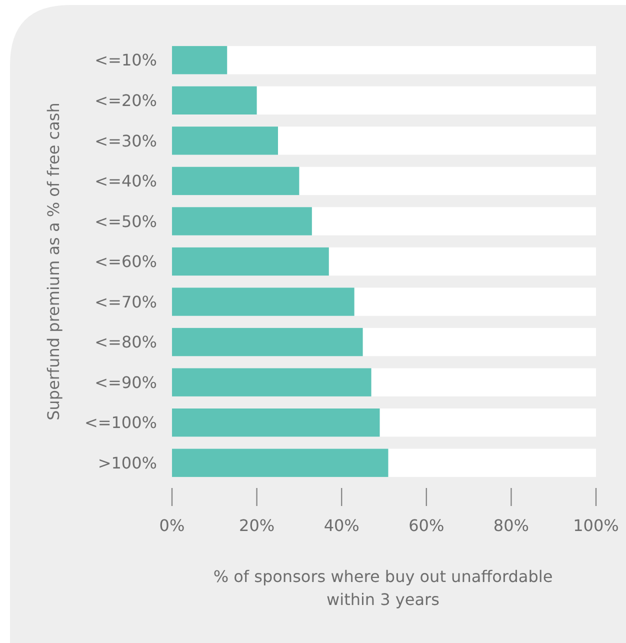  Describe the element at coordinates (120, 422) in the screenshot. I see `y-tick-label: <=100%` at that location.